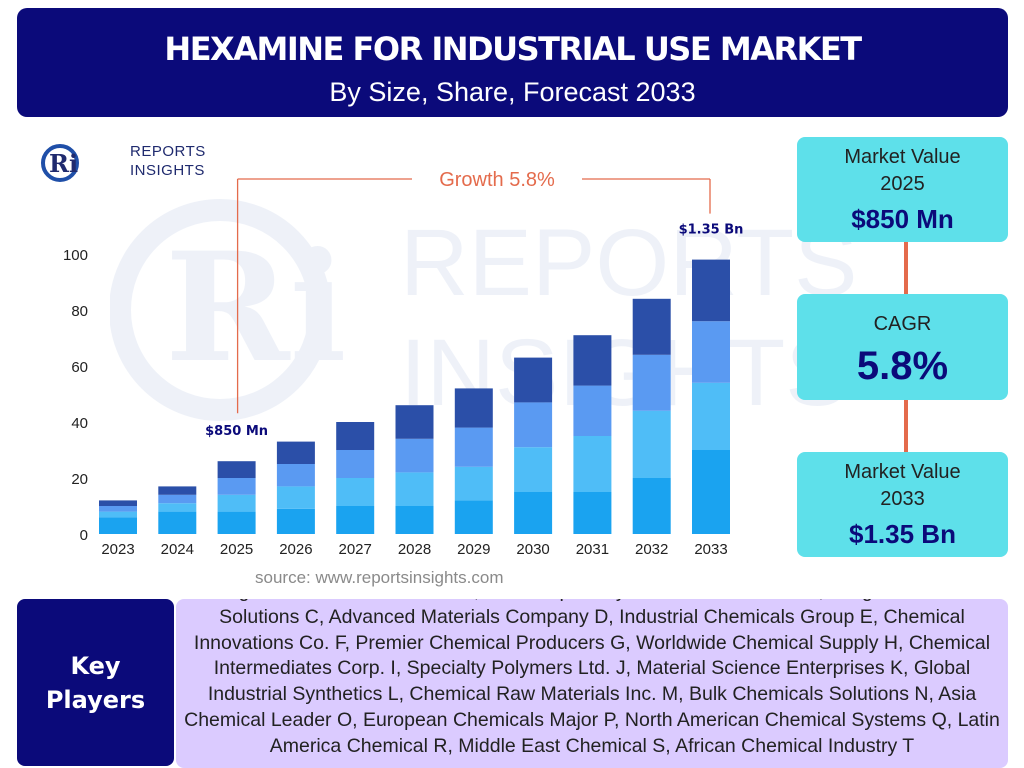 The width and height of the screenshot is (1024, 768). Describe the element at coordinates (256, 308) in the screenshot. I see `watermark-mark: Ri` at that location.